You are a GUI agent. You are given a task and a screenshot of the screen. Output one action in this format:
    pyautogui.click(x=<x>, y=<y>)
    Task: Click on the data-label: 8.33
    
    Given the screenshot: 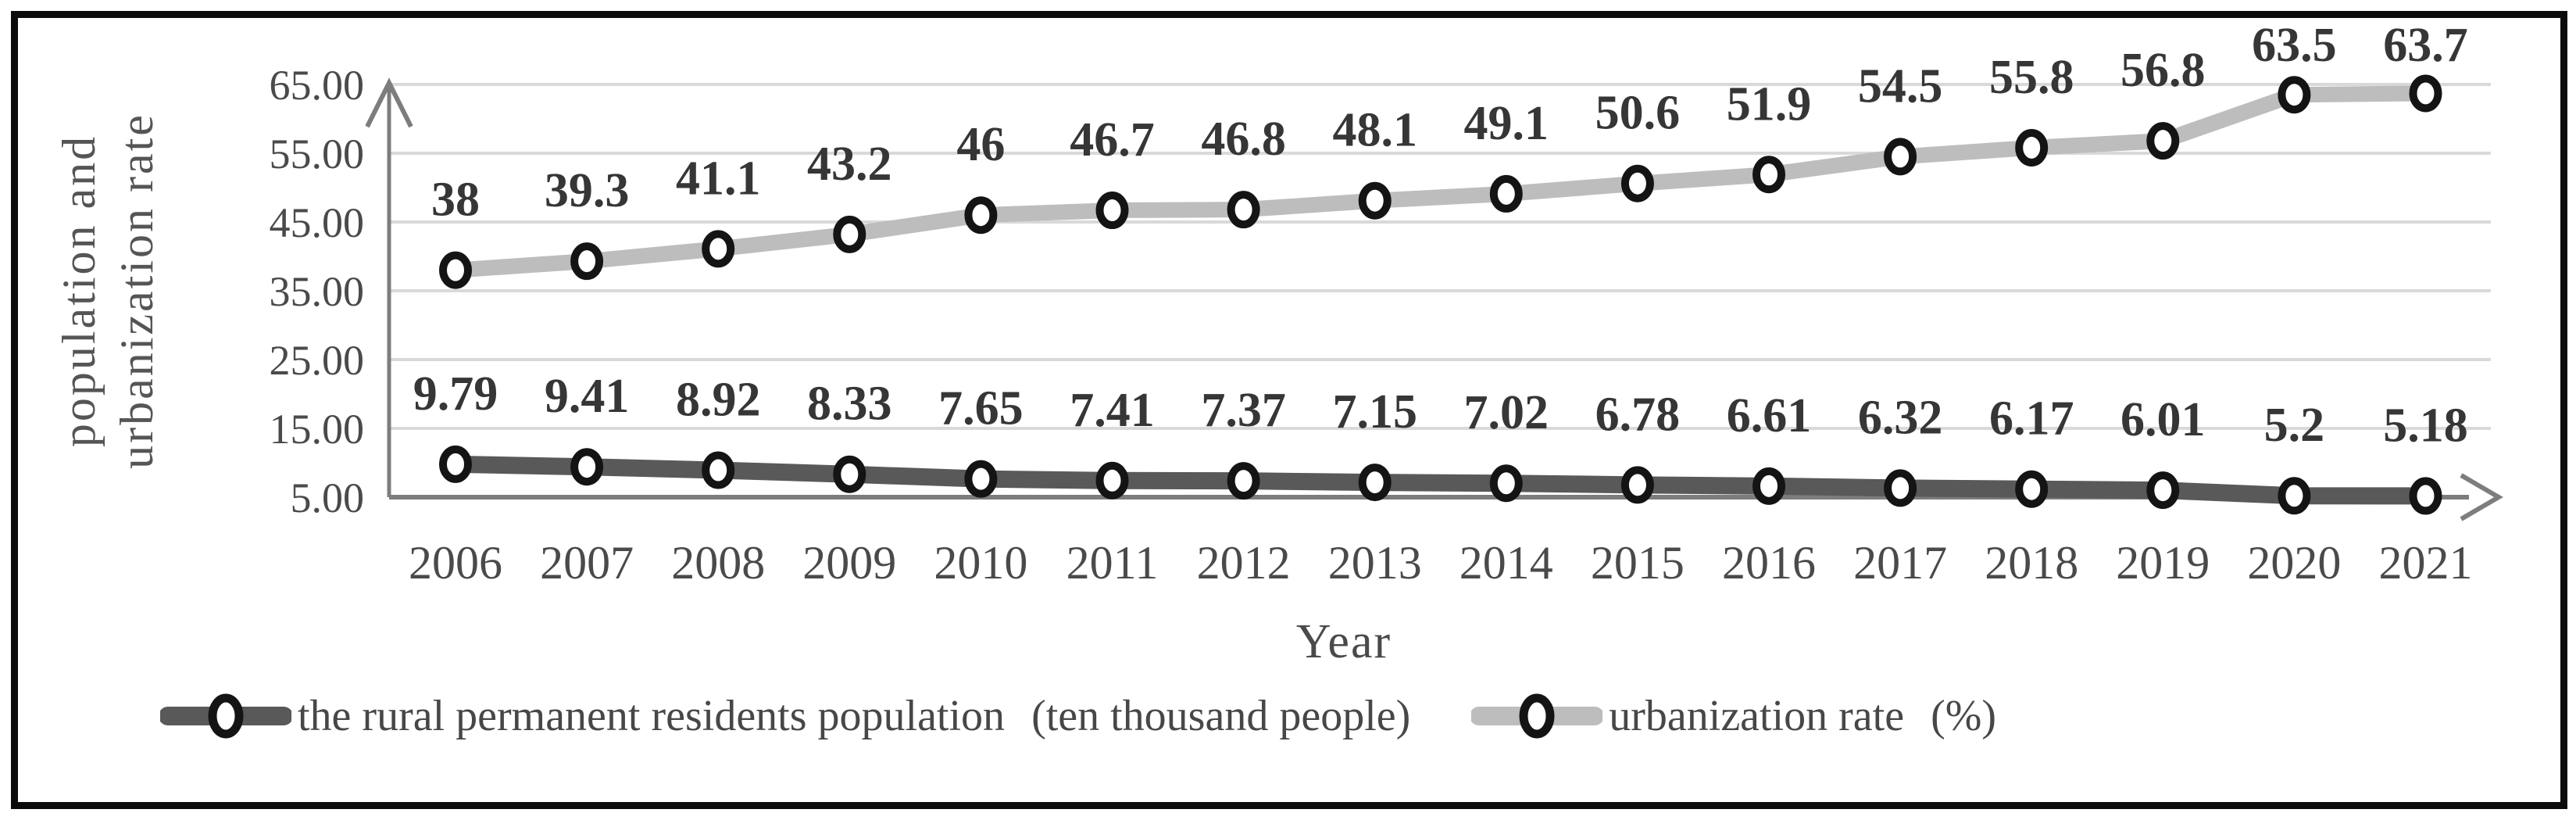 What is the action you would take?
    pyautogui.click(x=849, y=404)
    